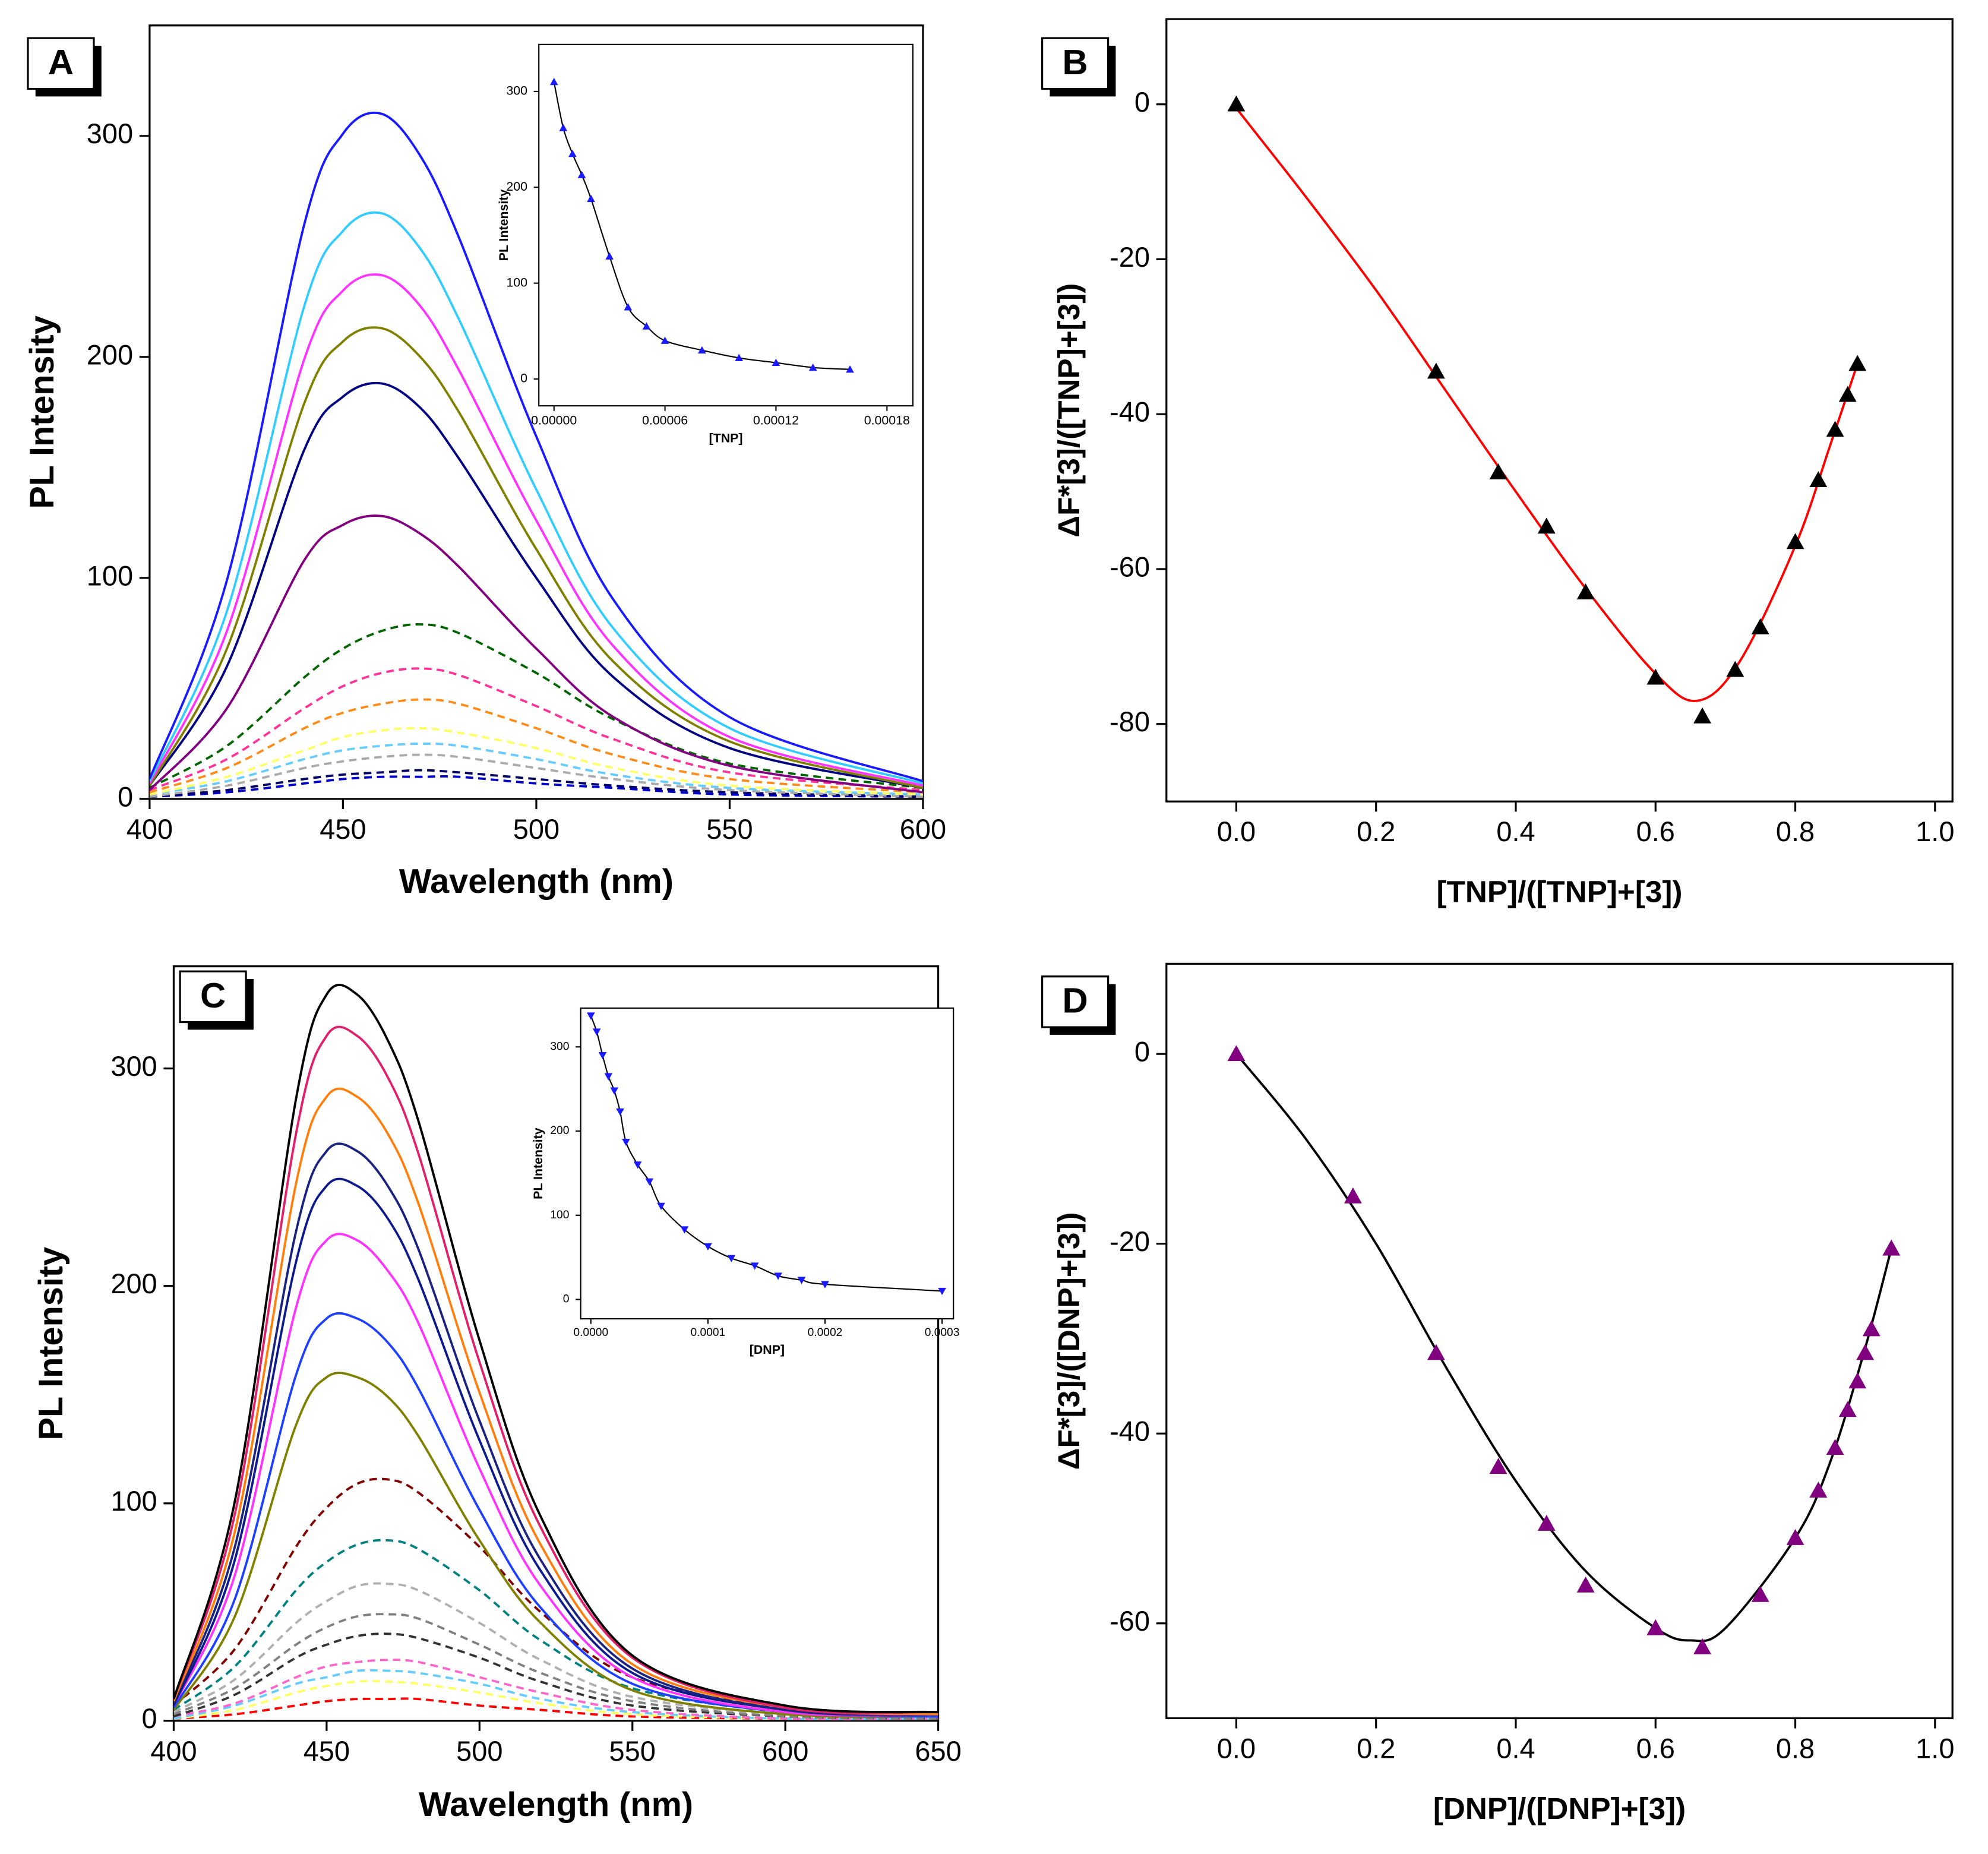 Image resolution: width=1988 pixels, height=1854 pixels. Describe the element at coordinates (1130, 721) in the screenshot. I see `y-tick-label: -80` at that location.